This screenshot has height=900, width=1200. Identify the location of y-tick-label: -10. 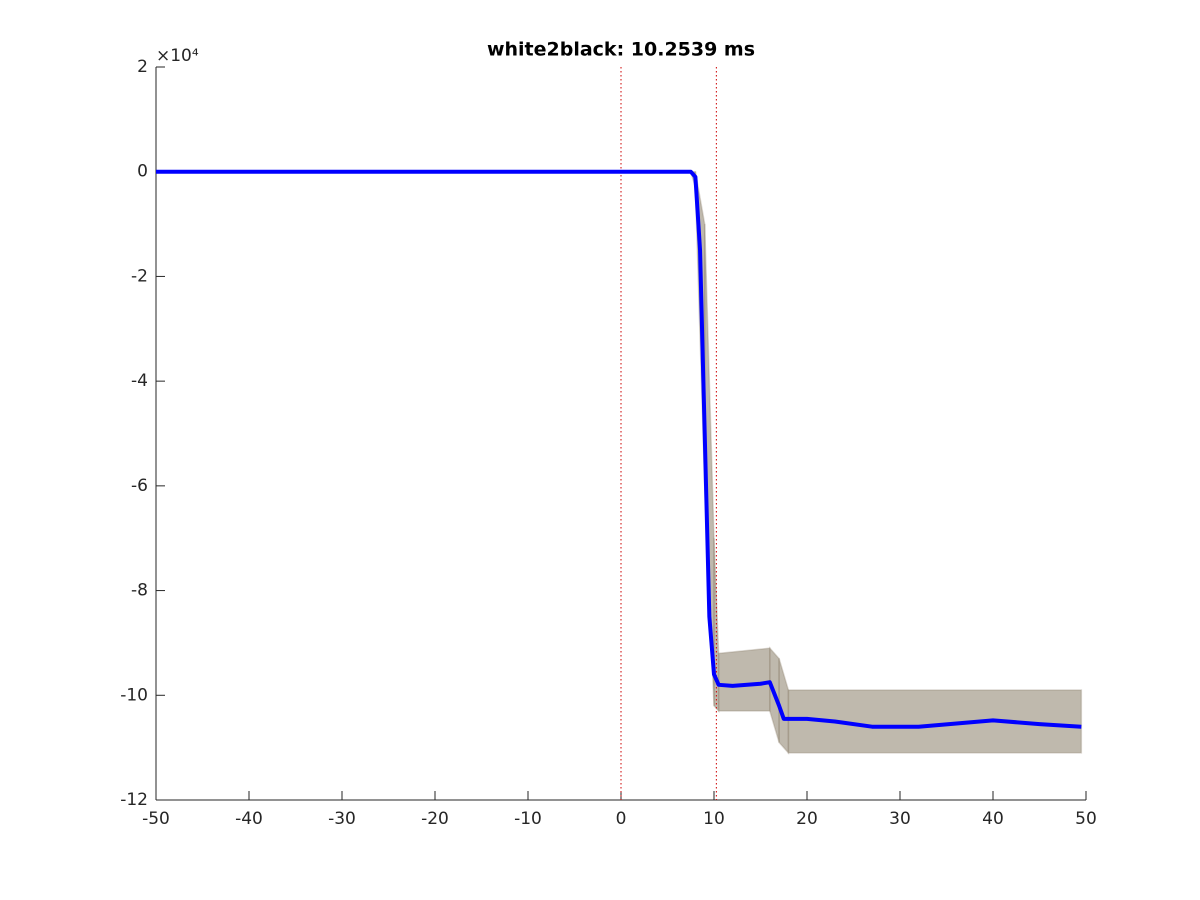
(134, 695).